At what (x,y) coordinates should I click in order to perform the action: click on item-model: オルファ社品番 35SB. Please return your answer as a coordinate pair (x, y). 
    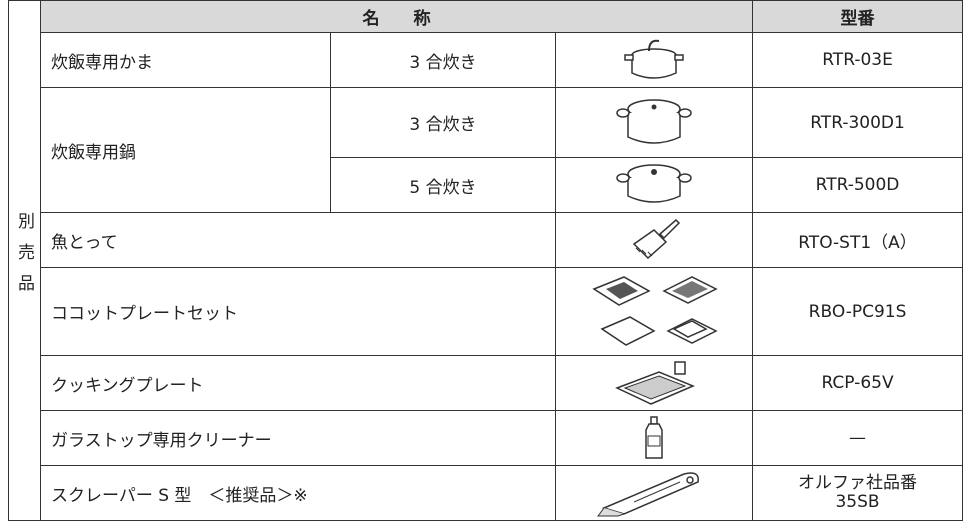
    Looking at the image, I should click on (858, 493).